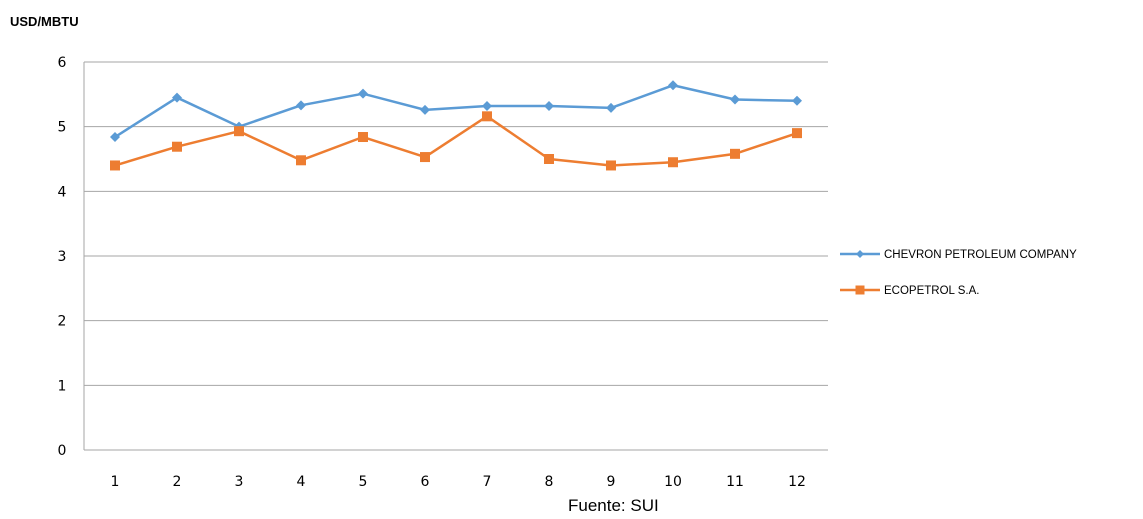 The width and height of the screenshot is (1143, 519). Describe the element at coordinates (62, 386) in the screenshot. I see `y-tick-label: 1` at that location.